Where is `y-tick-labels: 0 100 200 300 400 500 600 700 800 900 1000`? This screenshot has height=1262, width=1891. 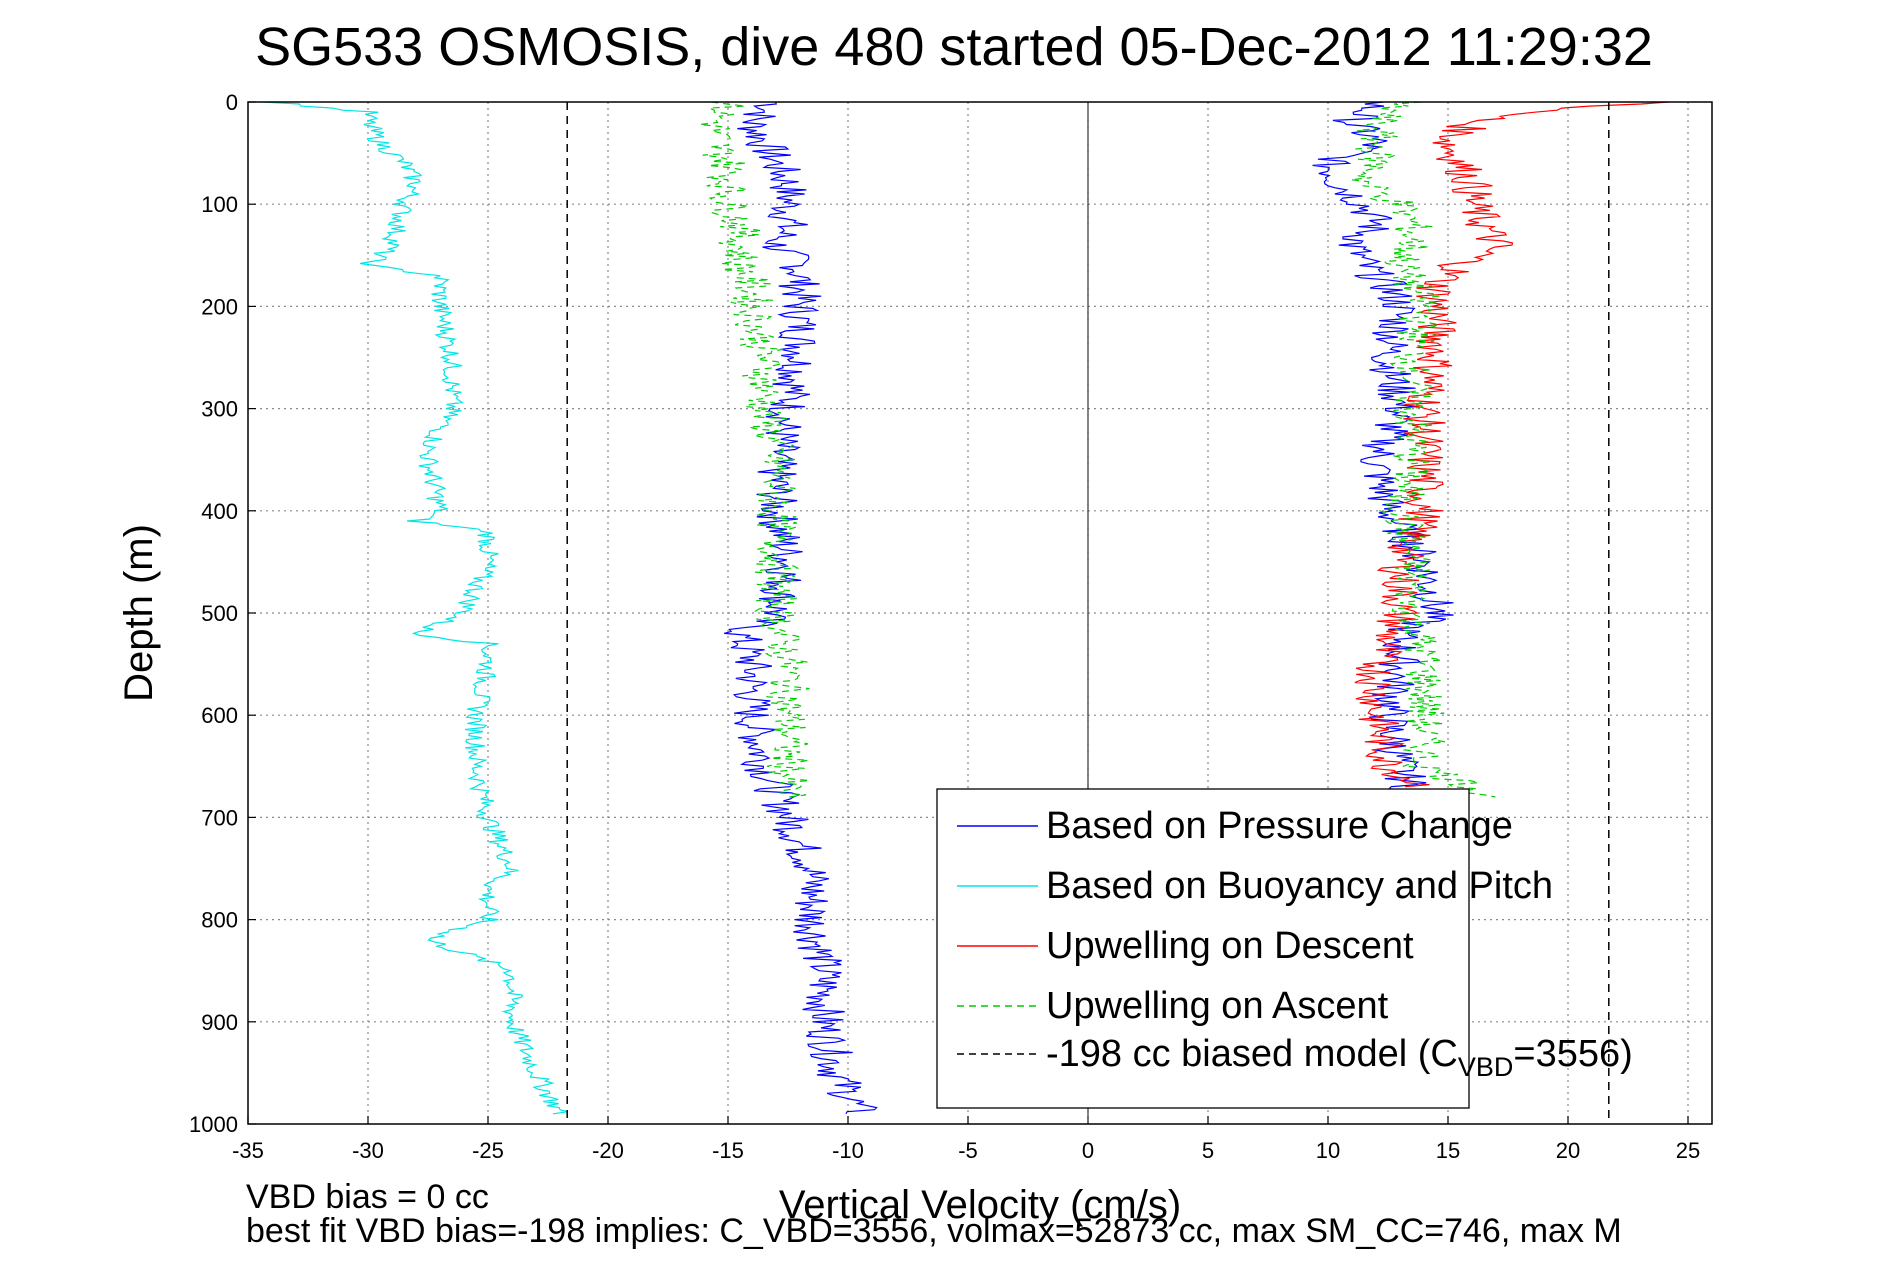 y-tick-labels: 0 100 200 300 400 500 600 700 800 900 1000 is located at coordinates (213, 613).